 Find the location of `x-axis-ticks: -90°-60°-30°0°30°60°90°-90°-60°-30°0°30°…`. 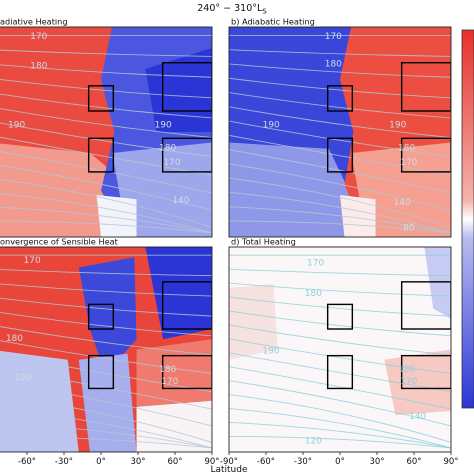

x-axis-ticks: -90°-60°-30°0°30°60°90°-90°-60°-30°0°30°… is located at coordinates (238, 459).